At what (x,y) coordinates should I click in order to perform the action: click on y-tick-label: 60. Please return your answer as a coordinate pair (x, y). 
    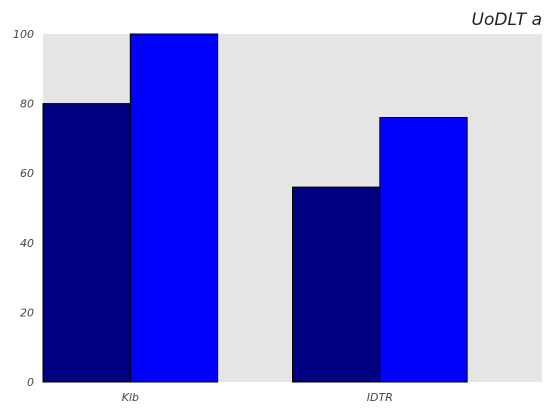
    Looking at the image, I should click on (27, 173).